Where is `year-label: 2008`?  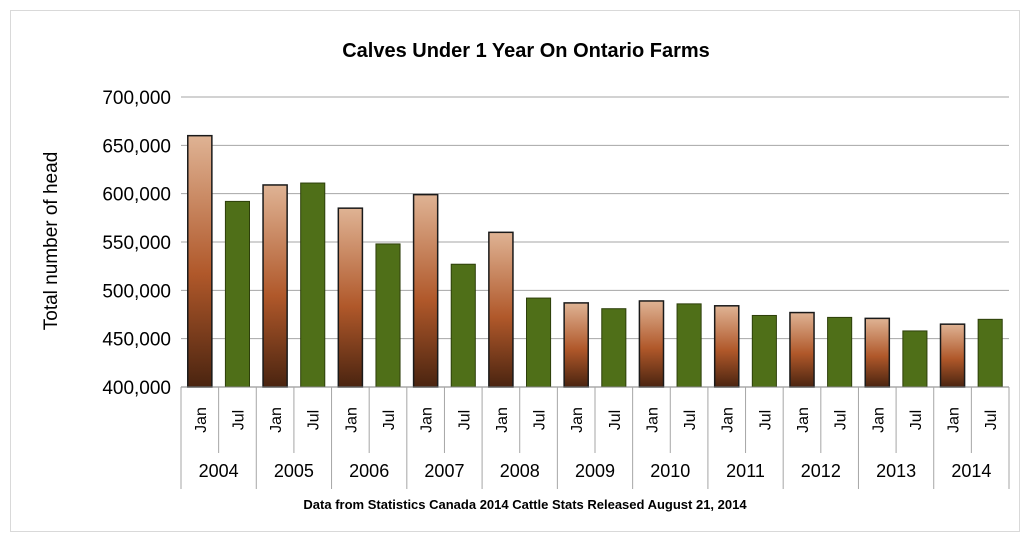
year-label: 2008 is located at coordinates (520, 471).